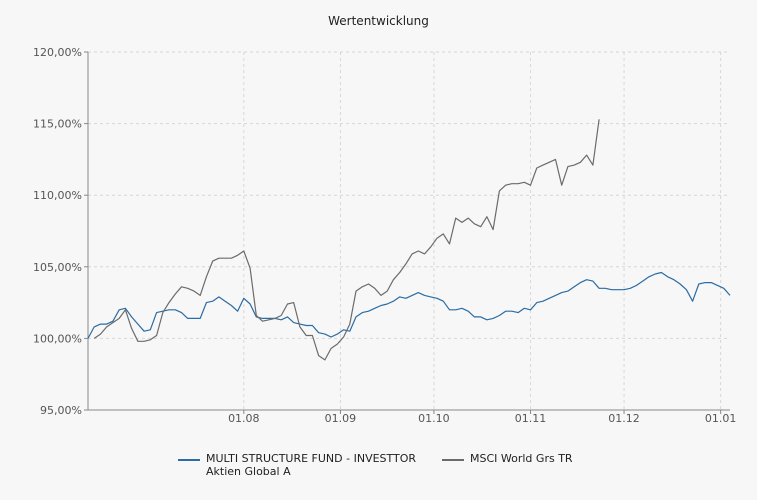 This screenshot has height=500, width=757. What do you see at coordinates (521, 458) in the screenshot?
I see `legend-label-msci: MSCI World Grs TR` at bounding box center [521, 458].